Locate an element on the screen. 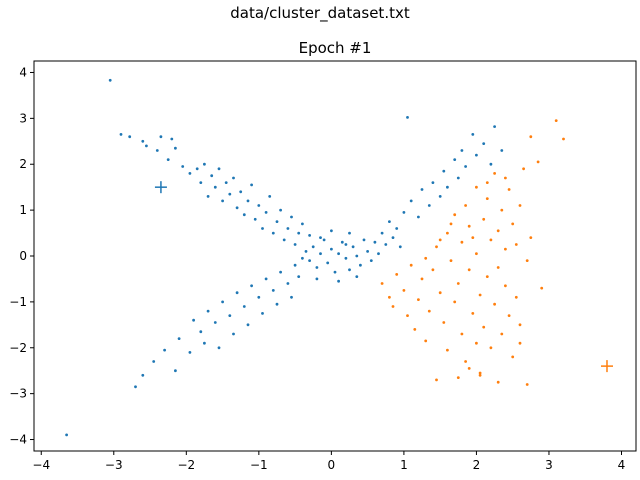  x-tick-label: −1 is located at coordinates (259, 465).